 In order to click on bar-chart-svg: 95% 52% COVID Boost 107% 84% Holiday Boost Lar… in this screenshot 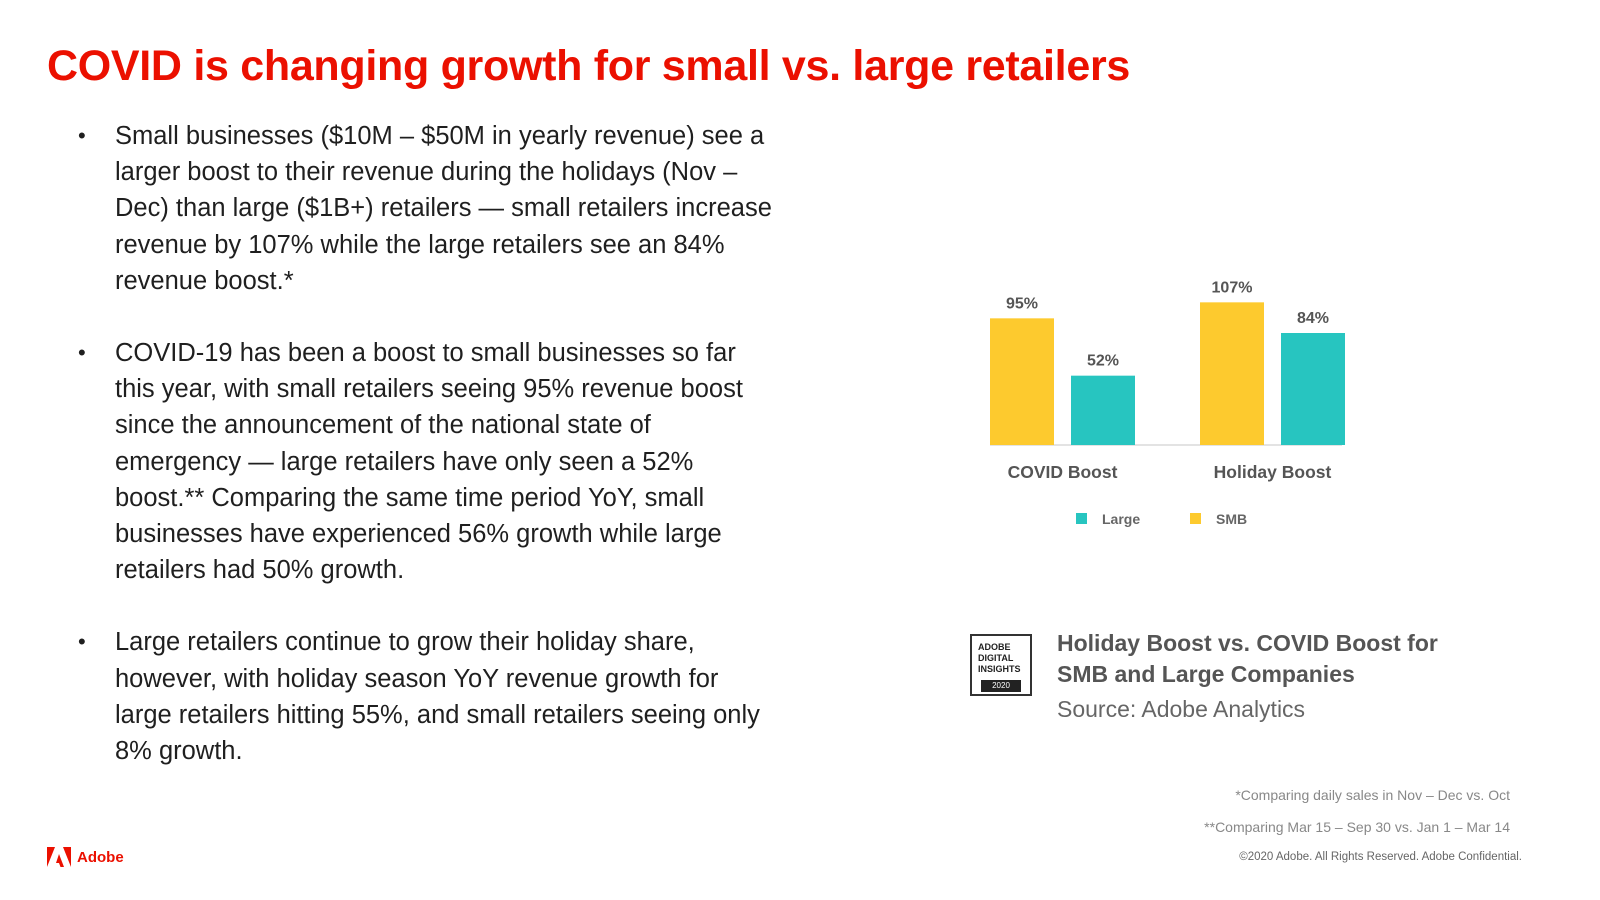, I will do `click(1167, 403)`.